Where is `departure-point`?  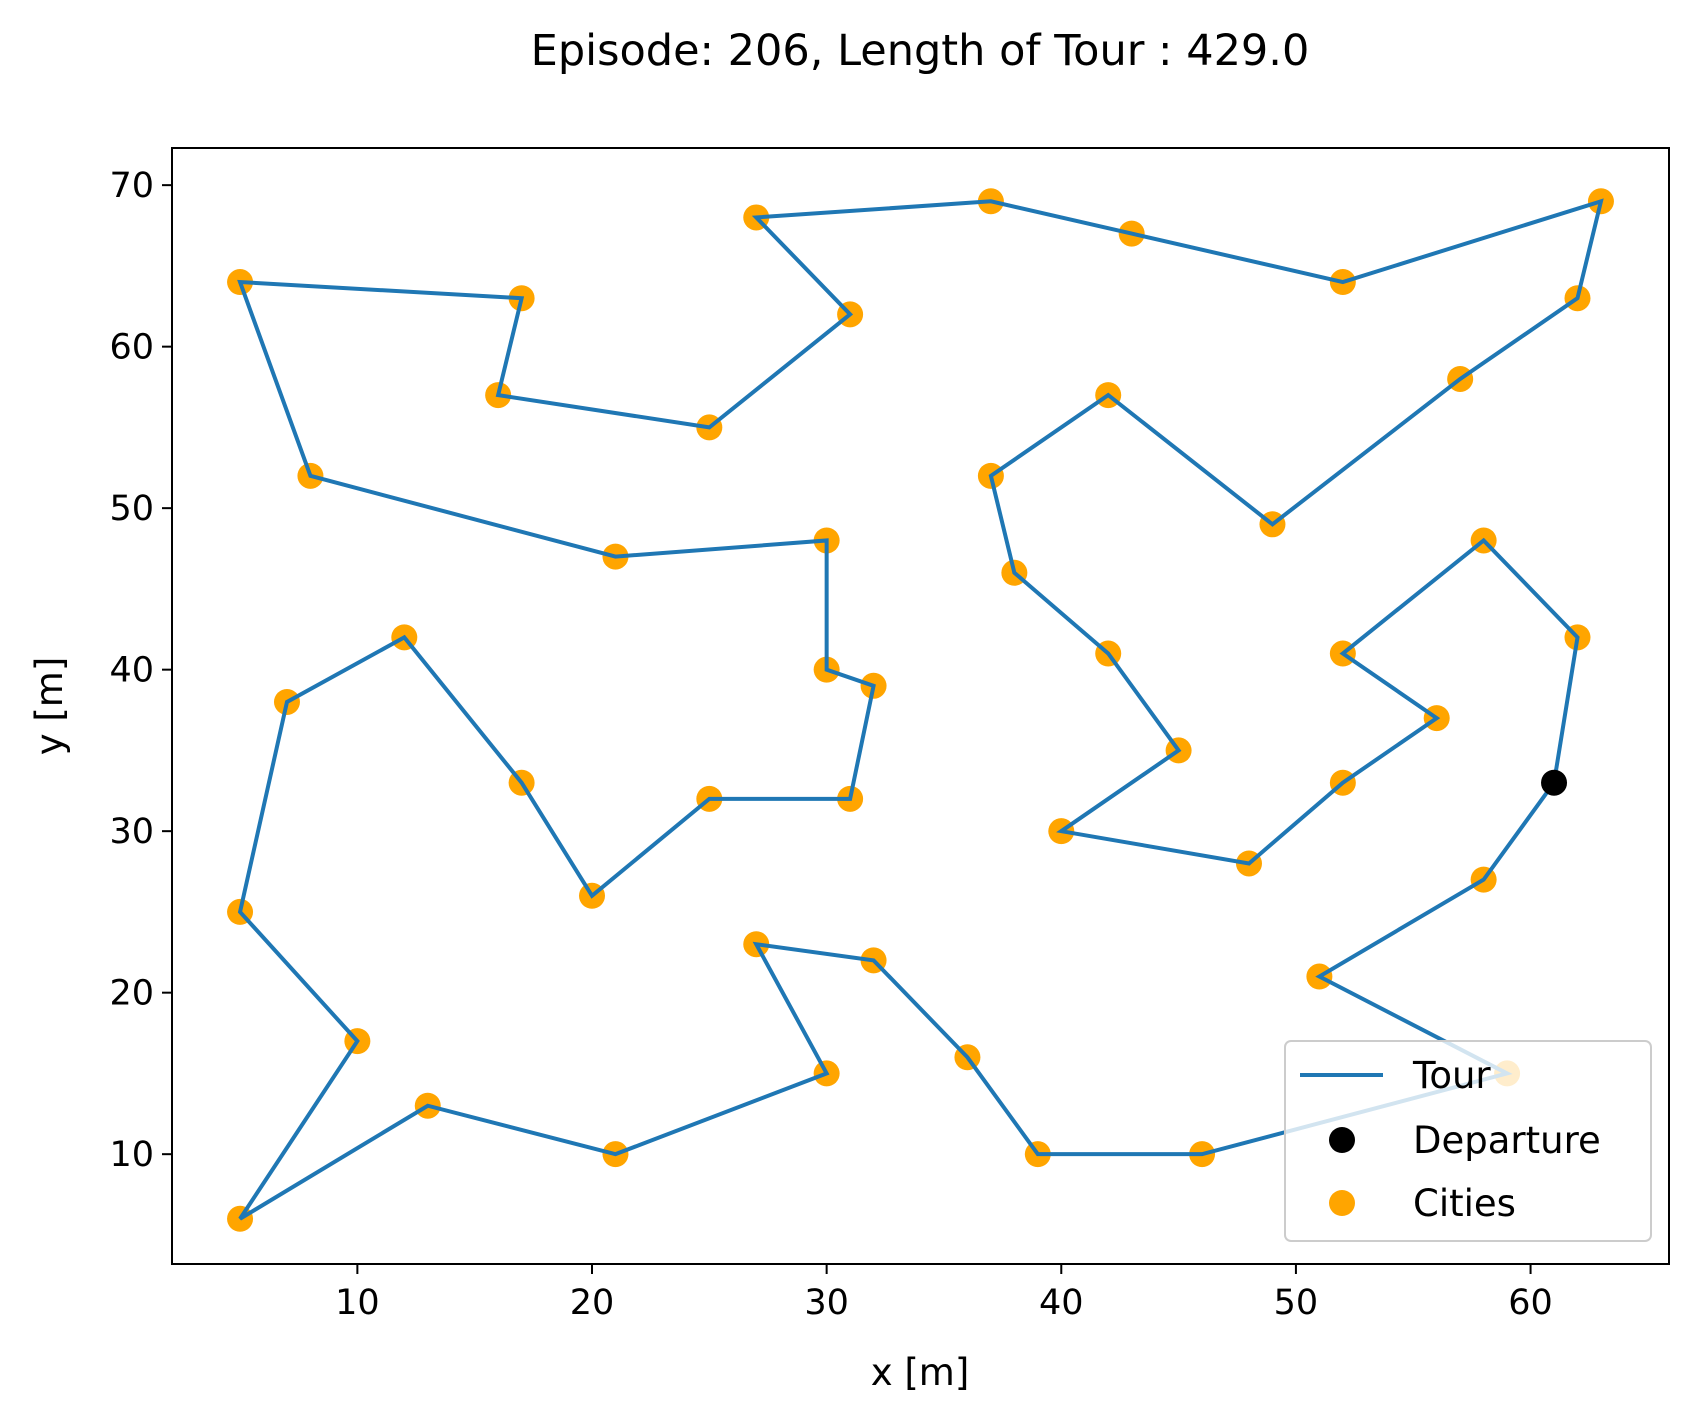
departure-point is located at coordinates (1554, 782).